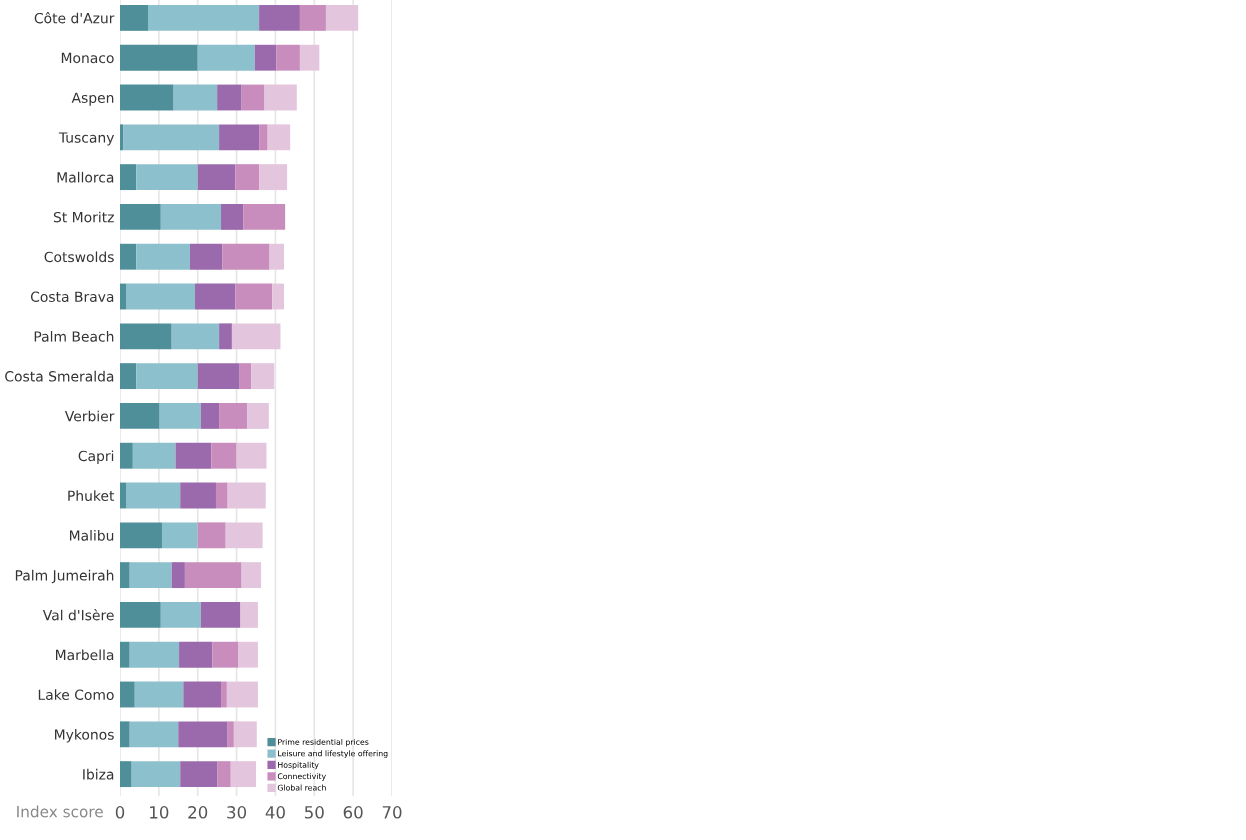 Image resolution: width=1246 pixels, height=840 pixels. Describe the element at coordinates (314, 812) in the screenshot. I see `x-tick-label: 50` at that location.